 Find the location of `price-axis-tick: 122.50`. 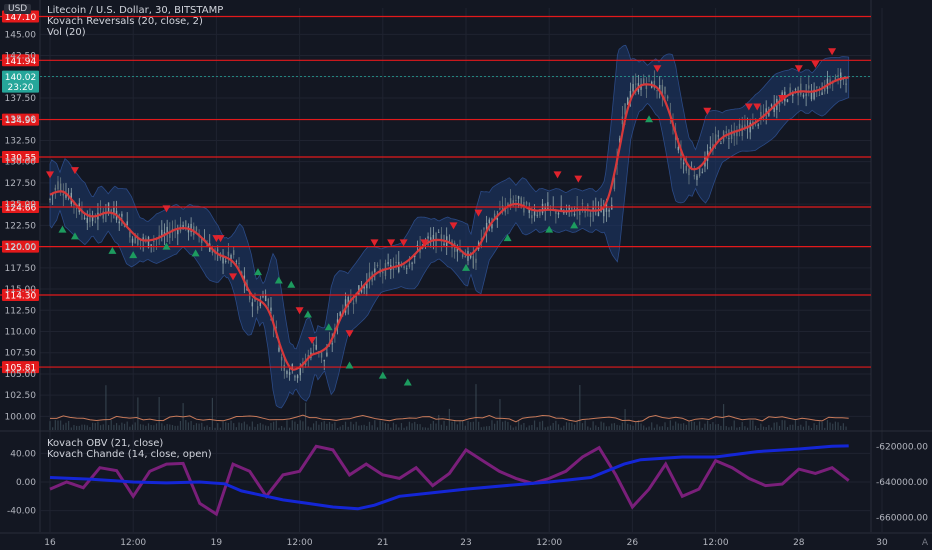

price-axis-tick: 122.50 is located at coordinates (21, 226).